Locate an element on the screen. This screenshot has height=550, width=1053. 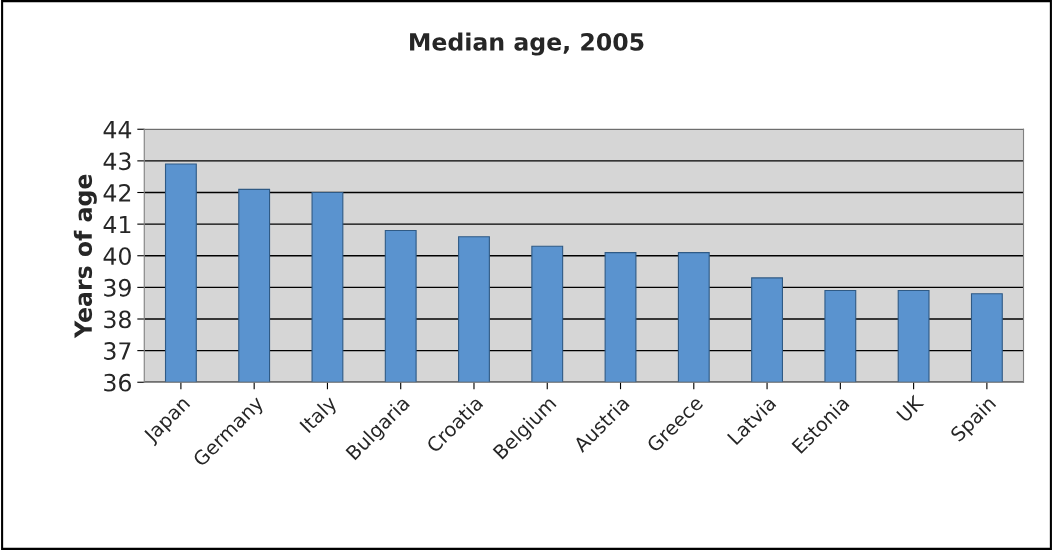
y-axis-title: Years of age is located at coordinates (85, 256).